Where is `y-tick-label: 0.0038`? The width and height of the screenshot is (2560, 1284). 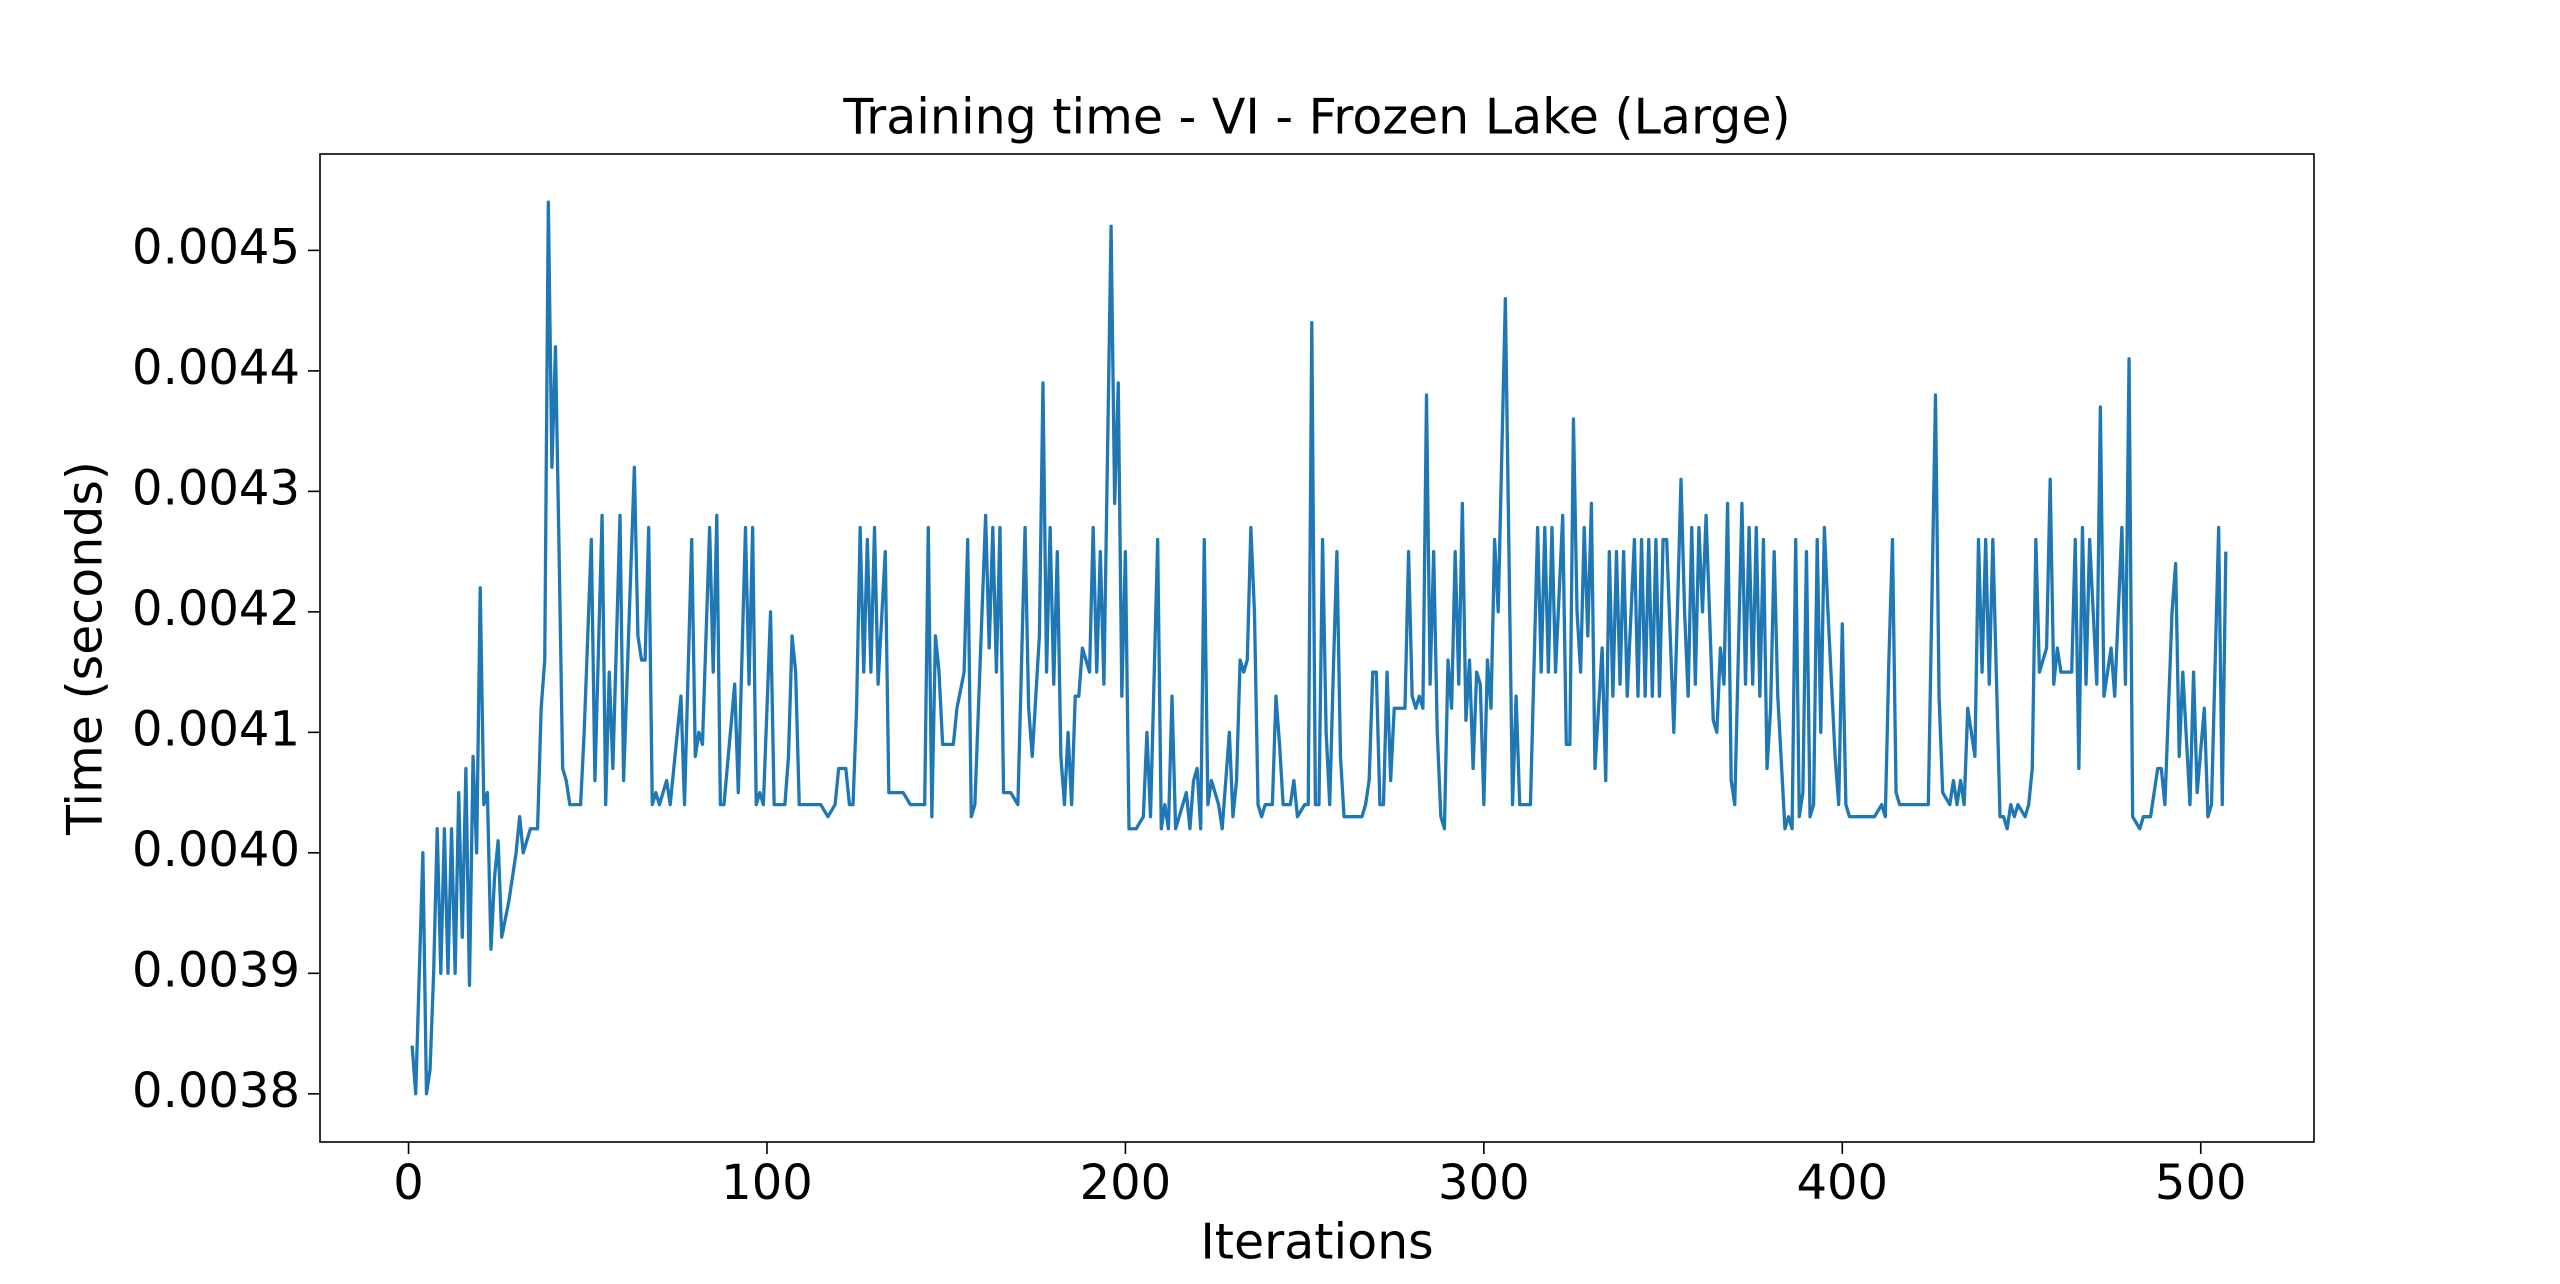 y-tick-label: 0.0038 is located at coordinates (216, 1091).